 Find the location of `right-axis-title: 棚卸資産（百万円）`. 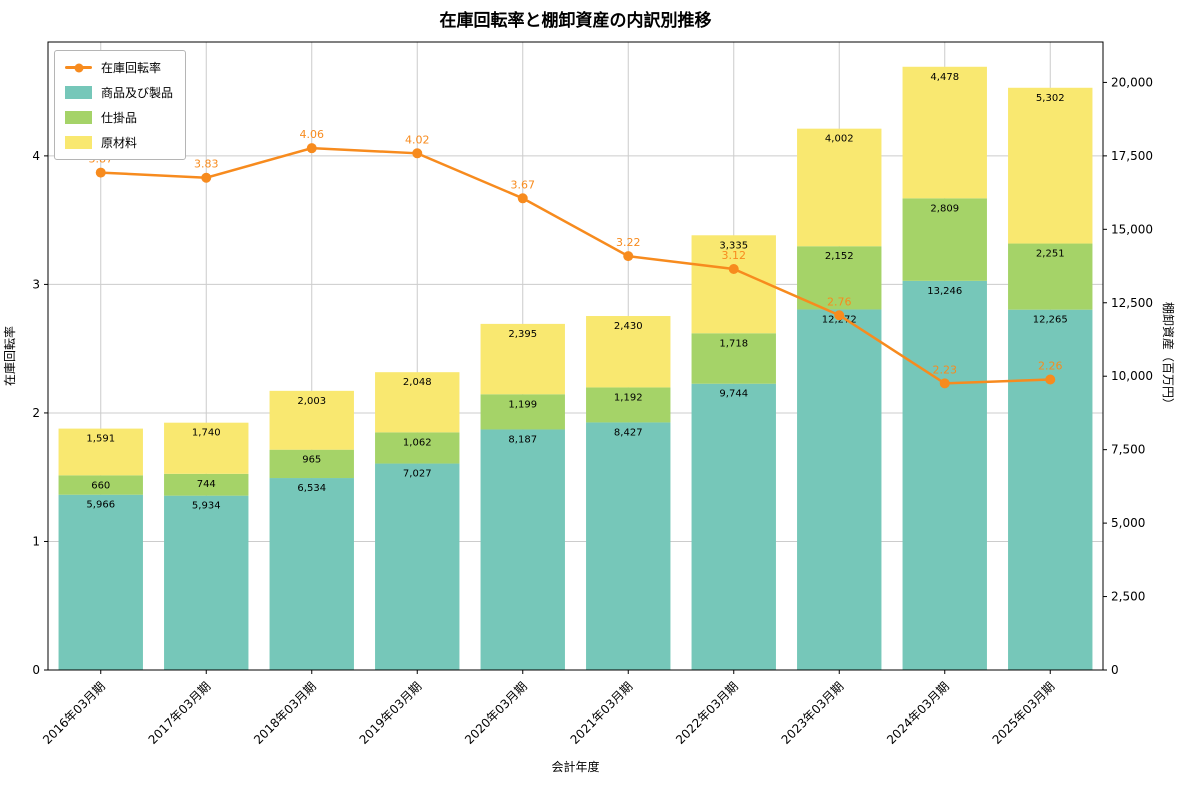

right-axis-title: 棚卸資産（百万円） is located at coordinates (1168, 356).